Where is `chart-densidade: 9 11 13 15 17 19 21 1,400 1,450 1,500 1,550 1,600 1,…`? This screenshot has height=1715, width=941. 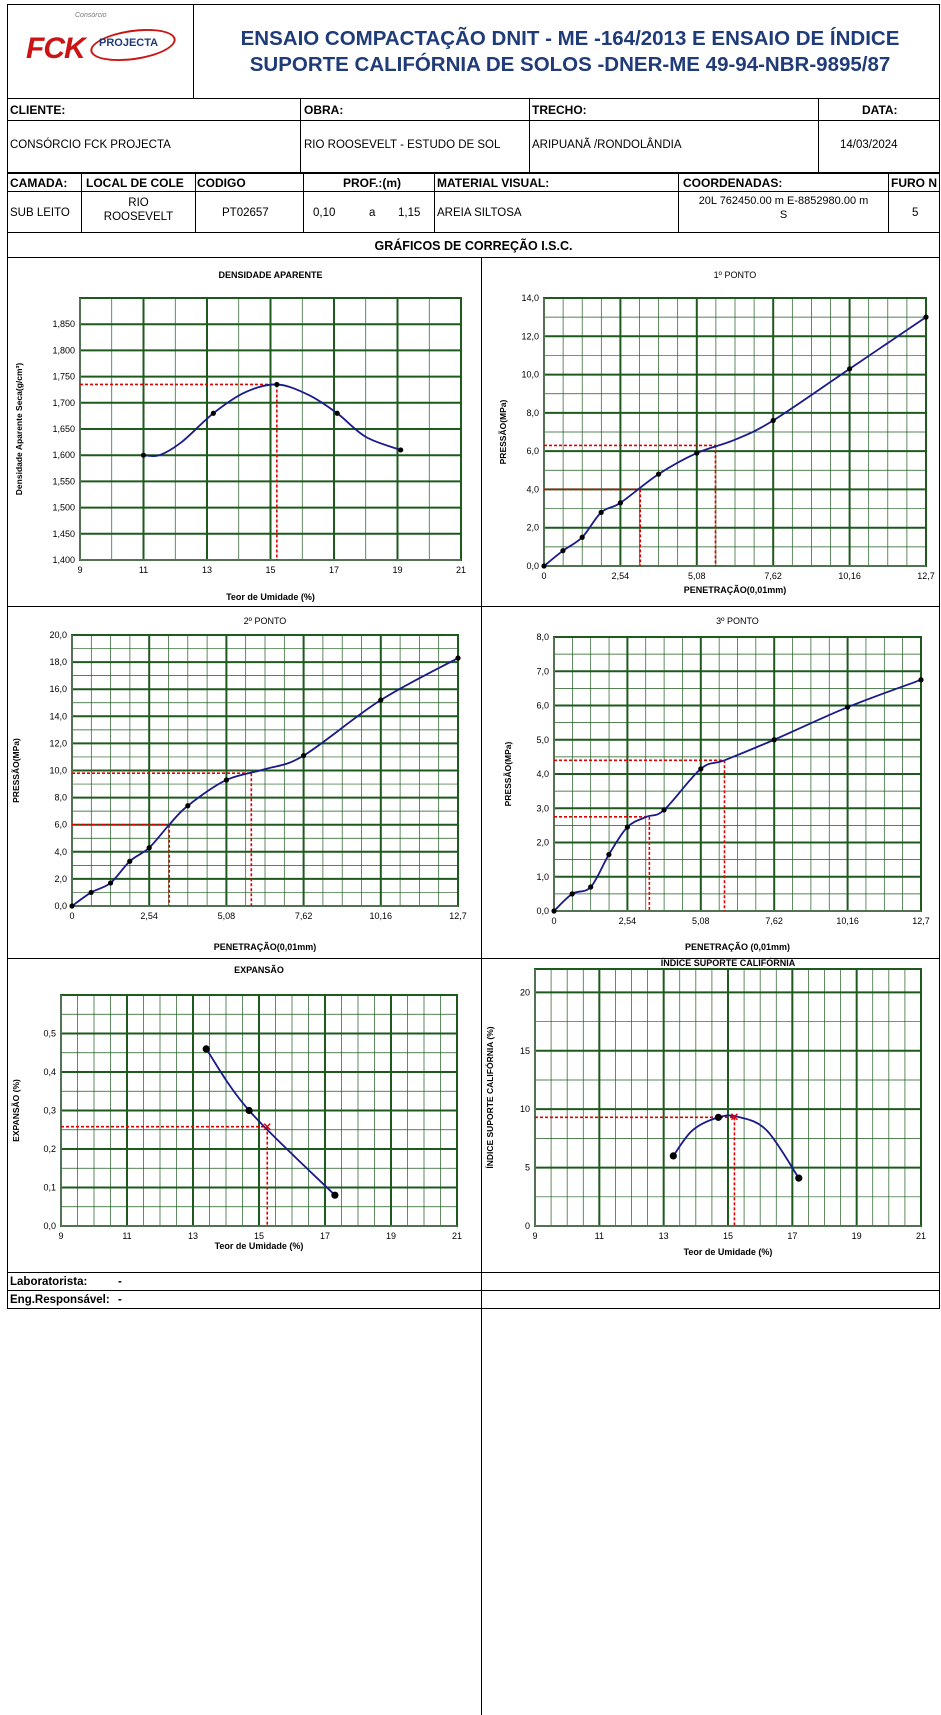 chart-densidade: 9 11 13 15 17 19 21 1,400 1,450 1,500 1,550 1,600 1,… is located at coordinates (240, 436).